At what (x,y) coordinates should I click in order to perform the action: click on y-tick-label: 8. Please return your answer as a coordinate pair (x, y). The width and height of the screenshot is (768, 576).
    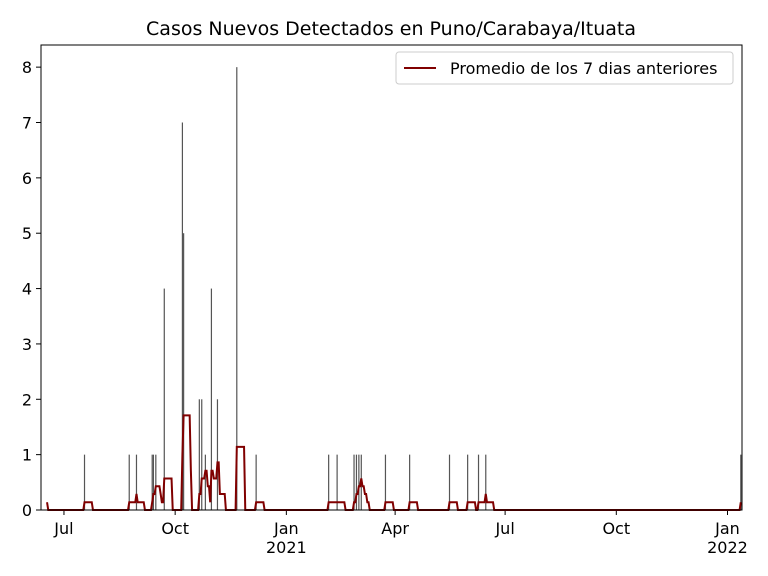
    Looking at the image, I should click on (27, 67).